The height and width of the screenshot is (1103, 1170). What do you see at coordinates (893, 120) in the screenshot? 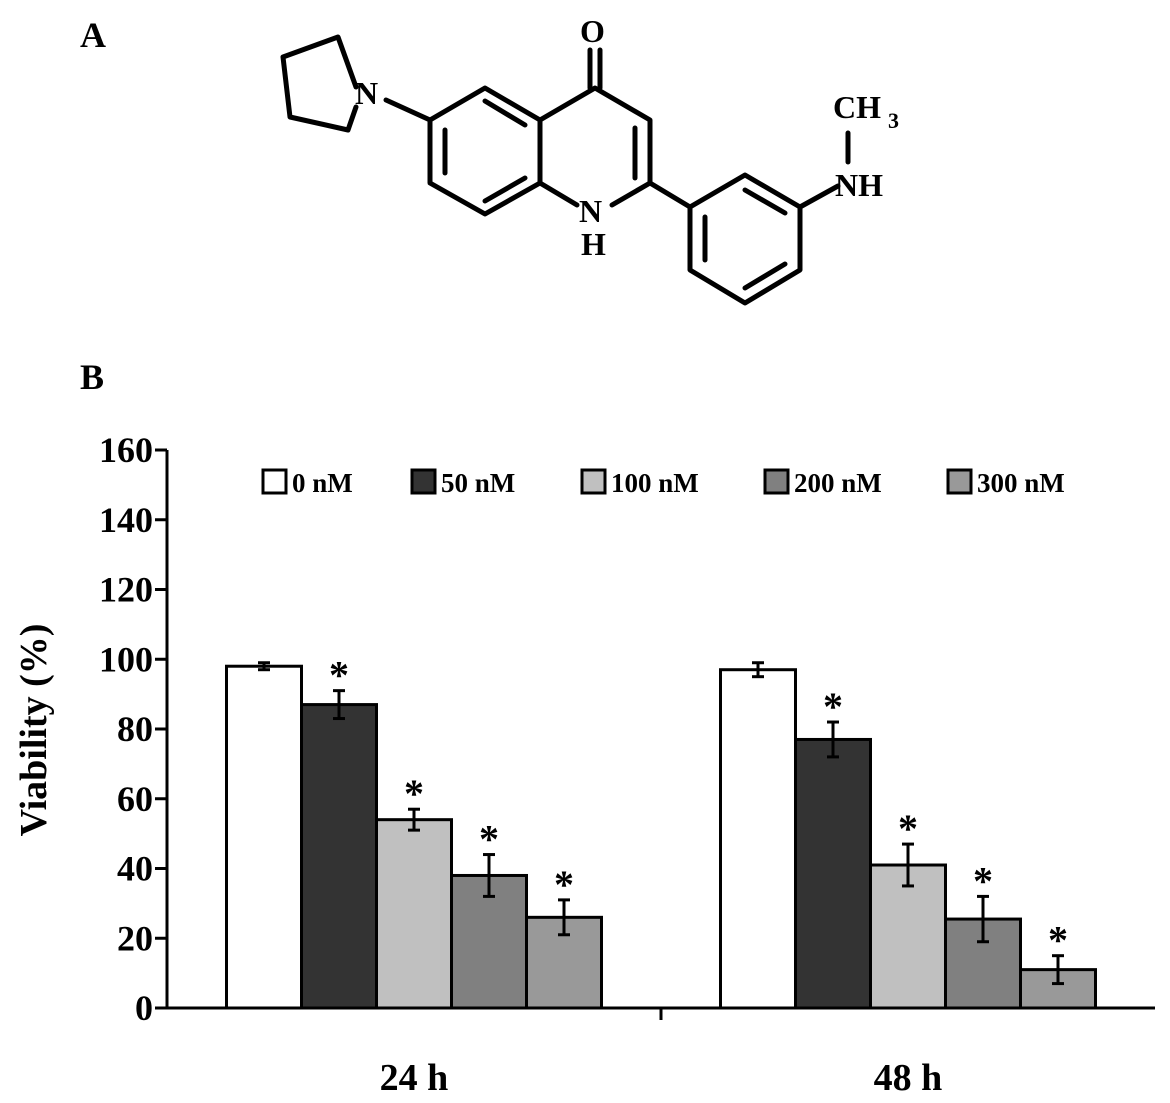
I see `methyl-subscript: 3` at bounding box center [893, 120].